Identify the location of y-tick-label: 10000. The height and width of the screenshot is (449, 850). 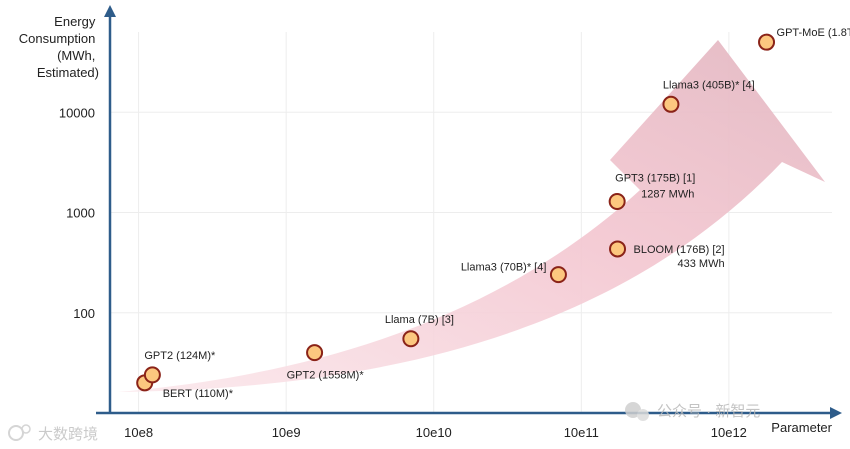
(77, 112).